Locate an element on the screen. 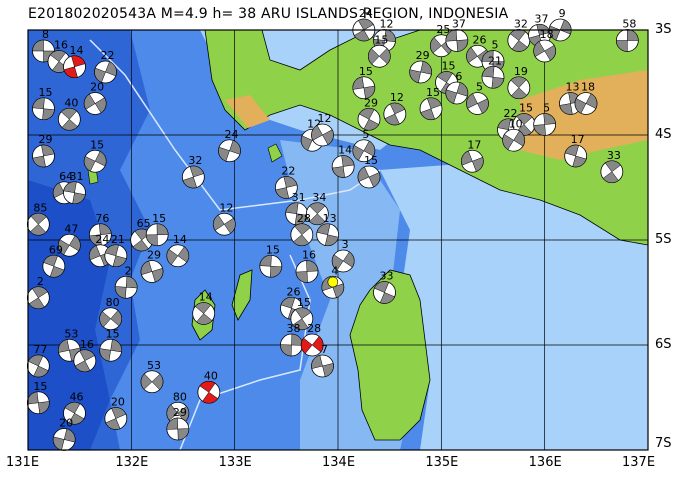 This screenshot has height=478, width=687. epicenter-marker is located at coordinates (333, 282).